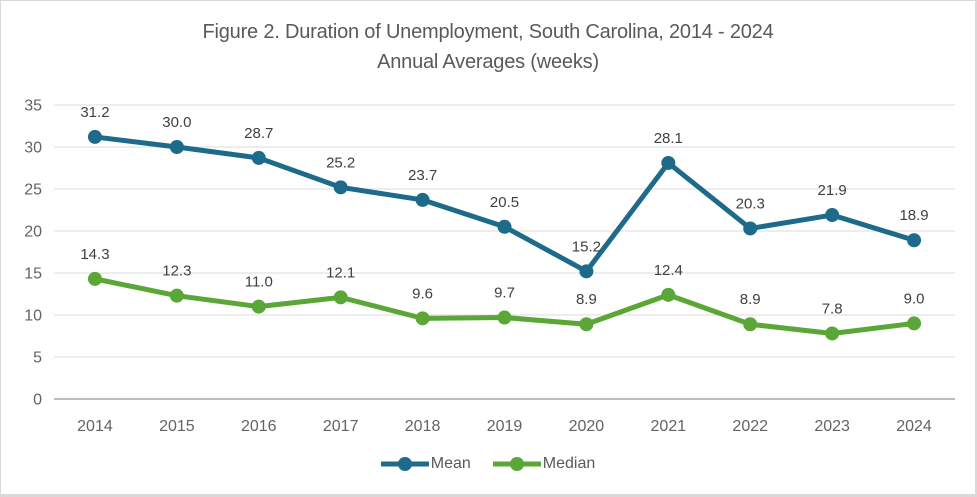 This screenshot has height=497, width=977. Describe the element at coordinates (176, 271) in the screenshot. I see `data-label-median: 12.3` at that location.